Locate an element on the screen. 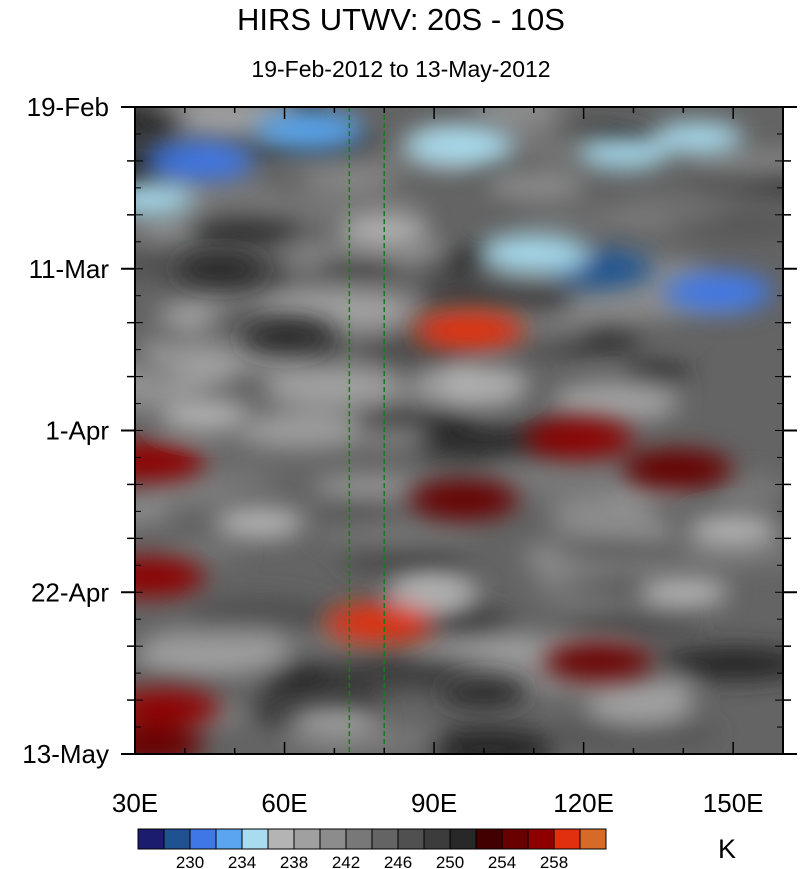 This screenshot has width=802, height=869. colorbar-units: K is located at coordinates (727, 849).